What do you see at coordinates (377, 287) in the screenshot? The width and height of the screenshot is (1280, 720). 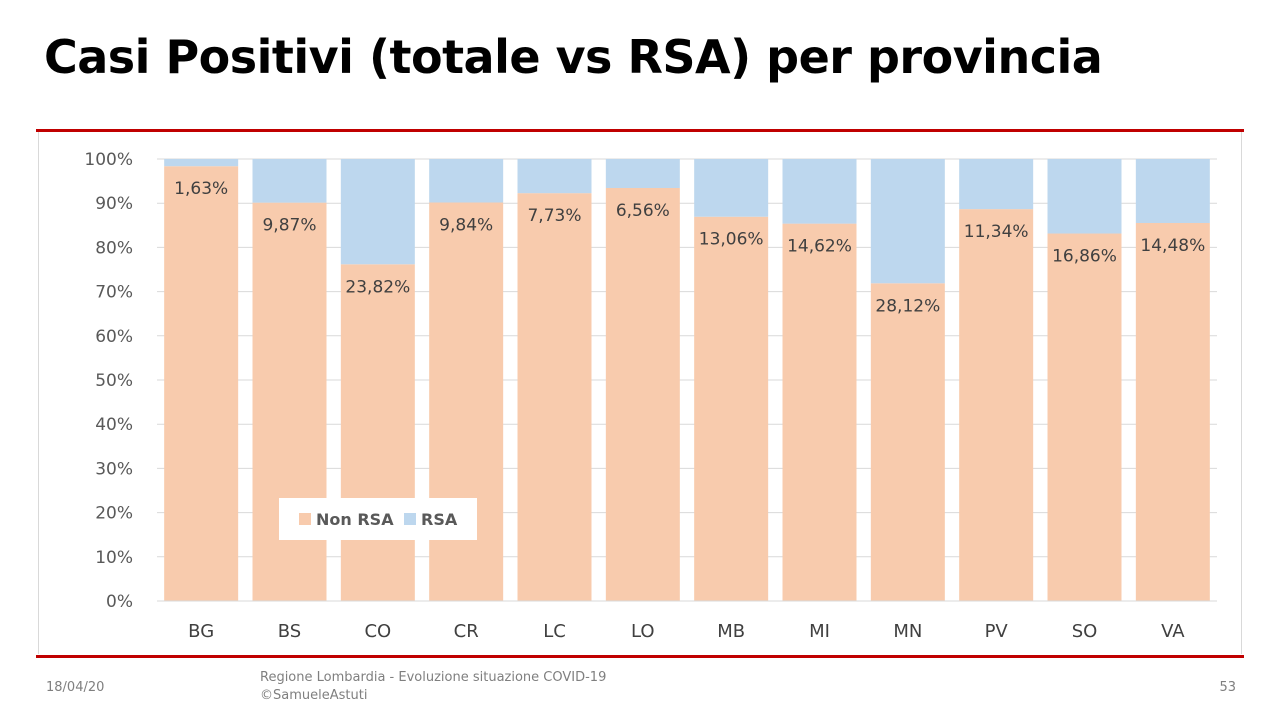 I see `data-label: 23,82%` at bounding box center [377, 287].